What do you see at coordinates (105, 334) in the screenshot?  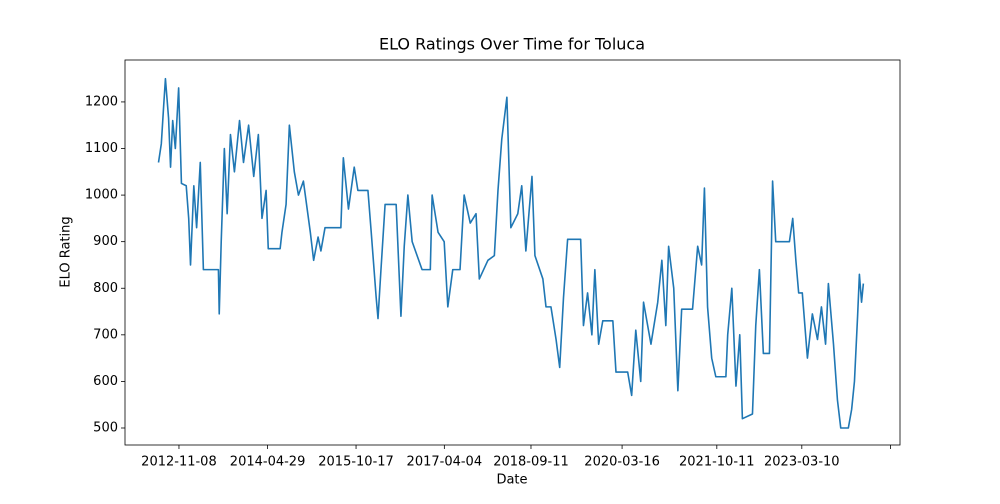 I see `y-tick-label: 700` at bounding box center [105, 334].